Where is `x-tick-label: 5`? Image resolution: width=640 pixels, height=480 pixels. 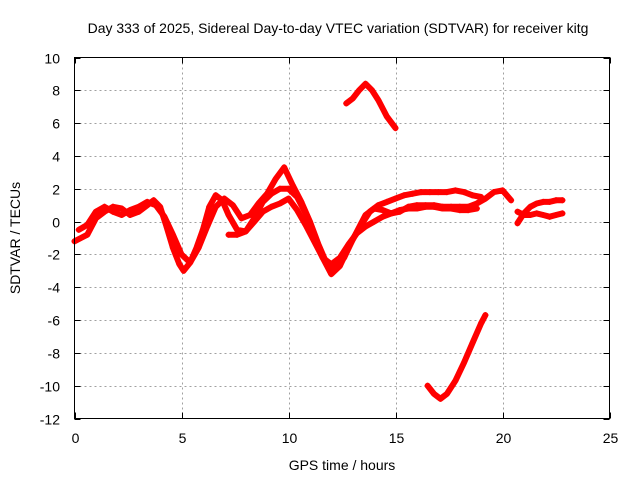 x-tick-label: 5 is located at coordinates (183, 438).